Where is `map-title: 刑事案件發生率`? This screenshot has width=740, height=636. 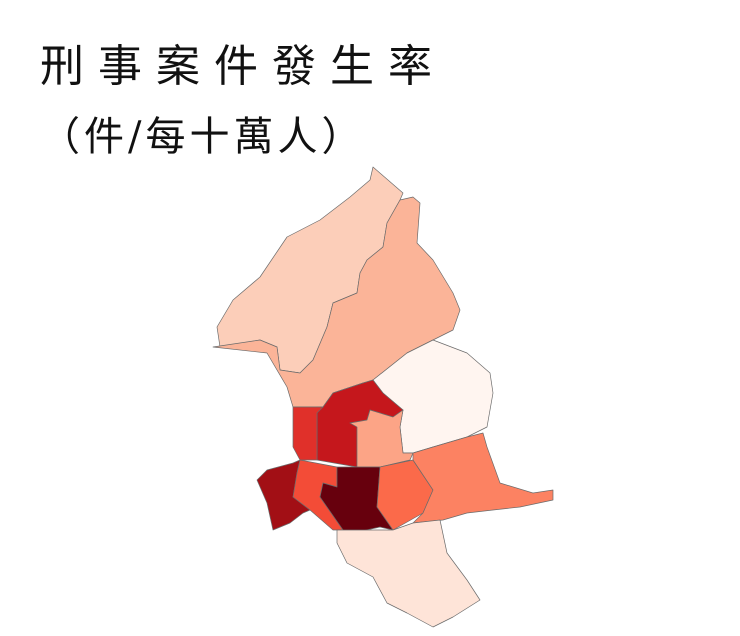
map-title: 刑事案件發生率 is located at coordinates (243, 66).